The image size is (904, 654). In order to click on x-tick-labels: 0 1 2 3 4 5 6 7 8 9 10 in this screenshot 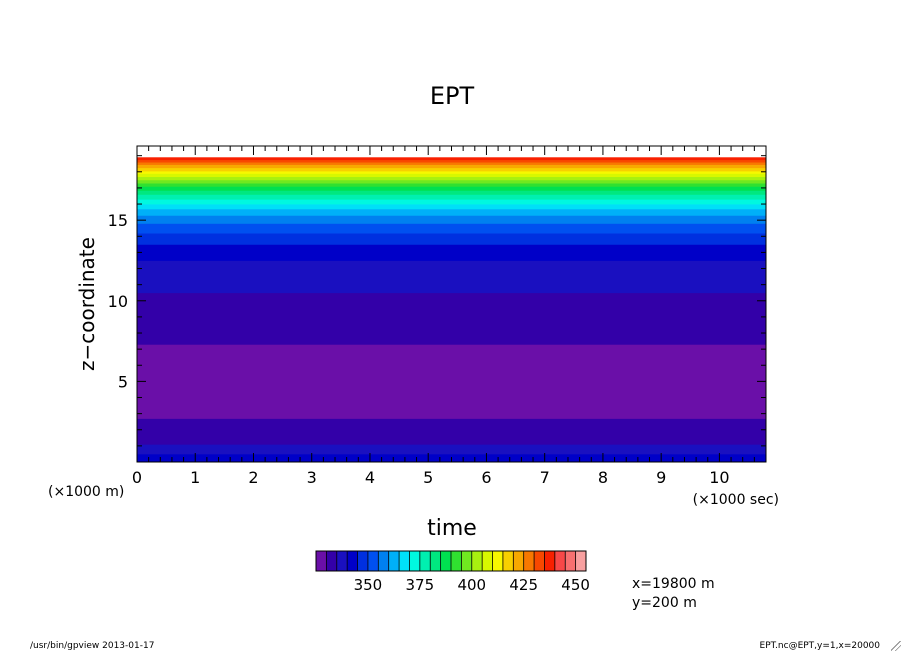, I will do `click(431, 477)`.